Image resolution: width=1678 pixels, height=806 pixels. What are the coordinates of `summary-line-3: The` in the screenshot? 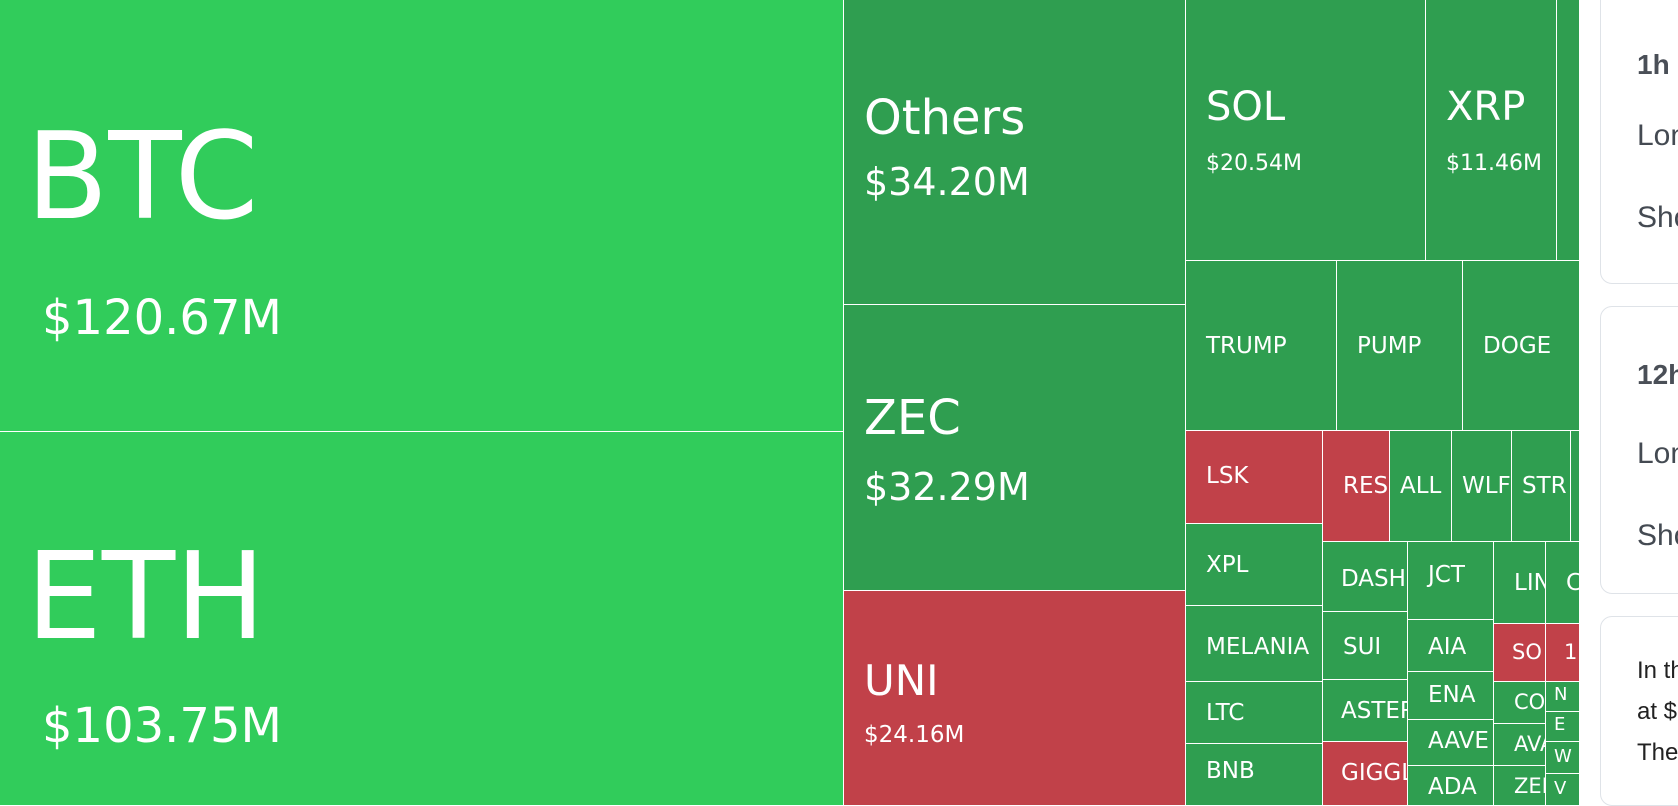 It's located at (1657, 752).